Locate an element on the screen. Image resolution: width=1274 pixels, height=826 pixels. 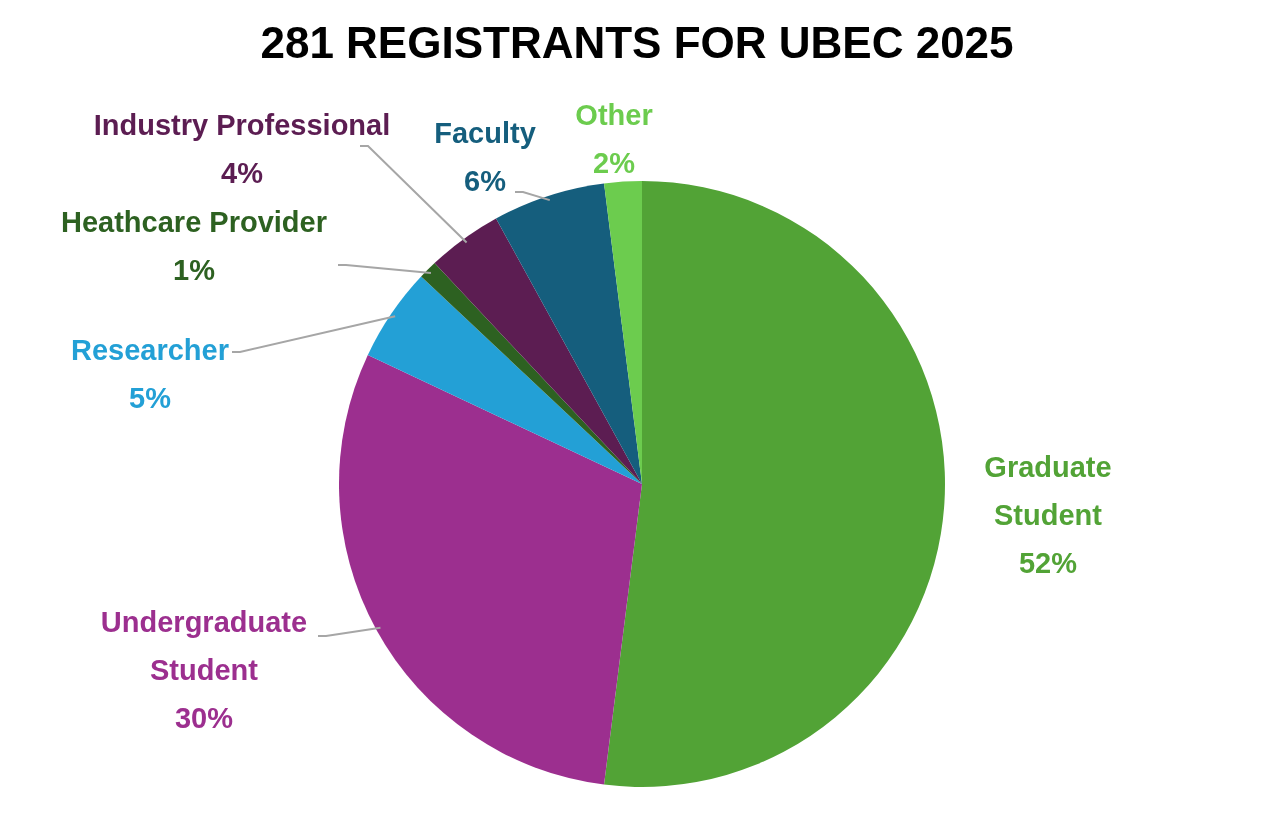
slice-label: Undergraduate Student is located at coordinates (204, 646).